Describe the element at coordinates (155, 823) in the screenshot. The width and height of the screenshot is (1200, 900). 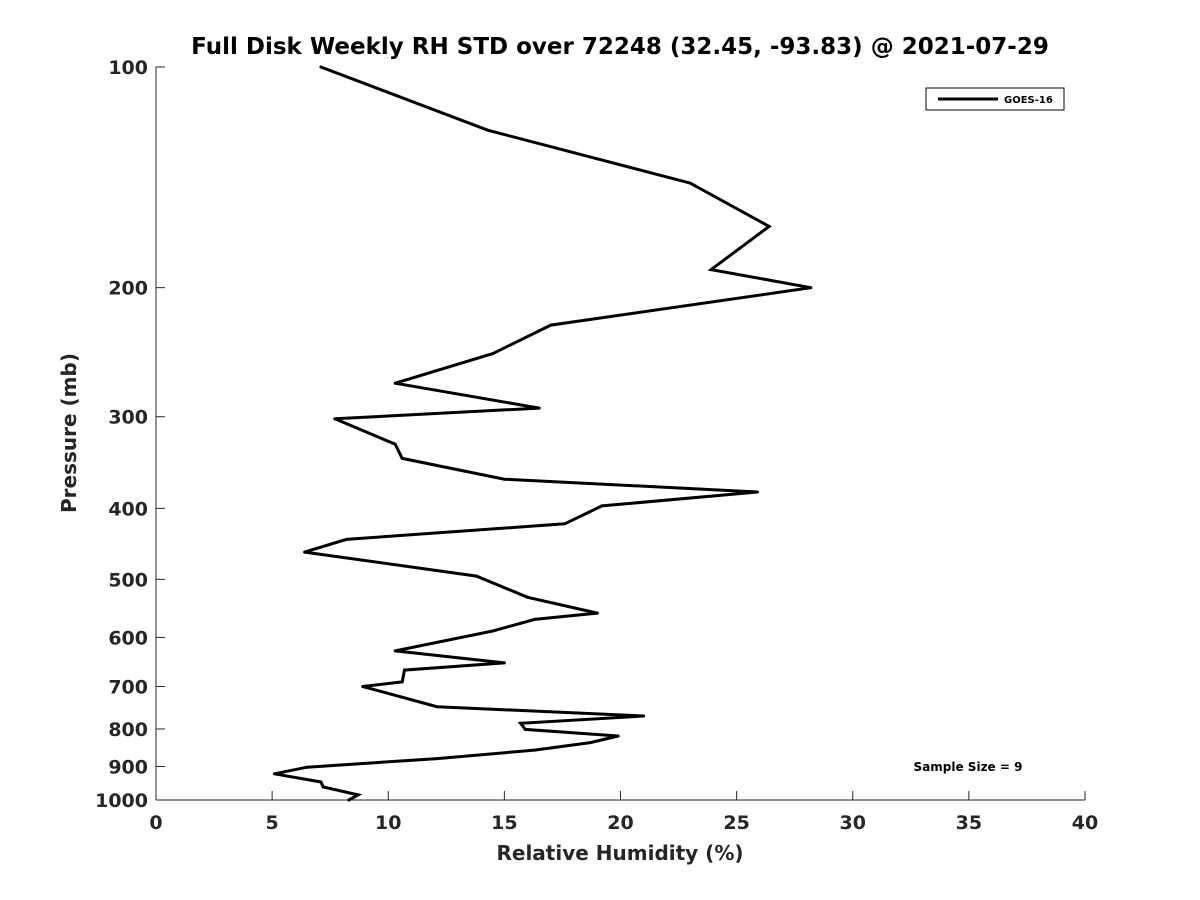
I see `x-tick-label: 0` at that location.